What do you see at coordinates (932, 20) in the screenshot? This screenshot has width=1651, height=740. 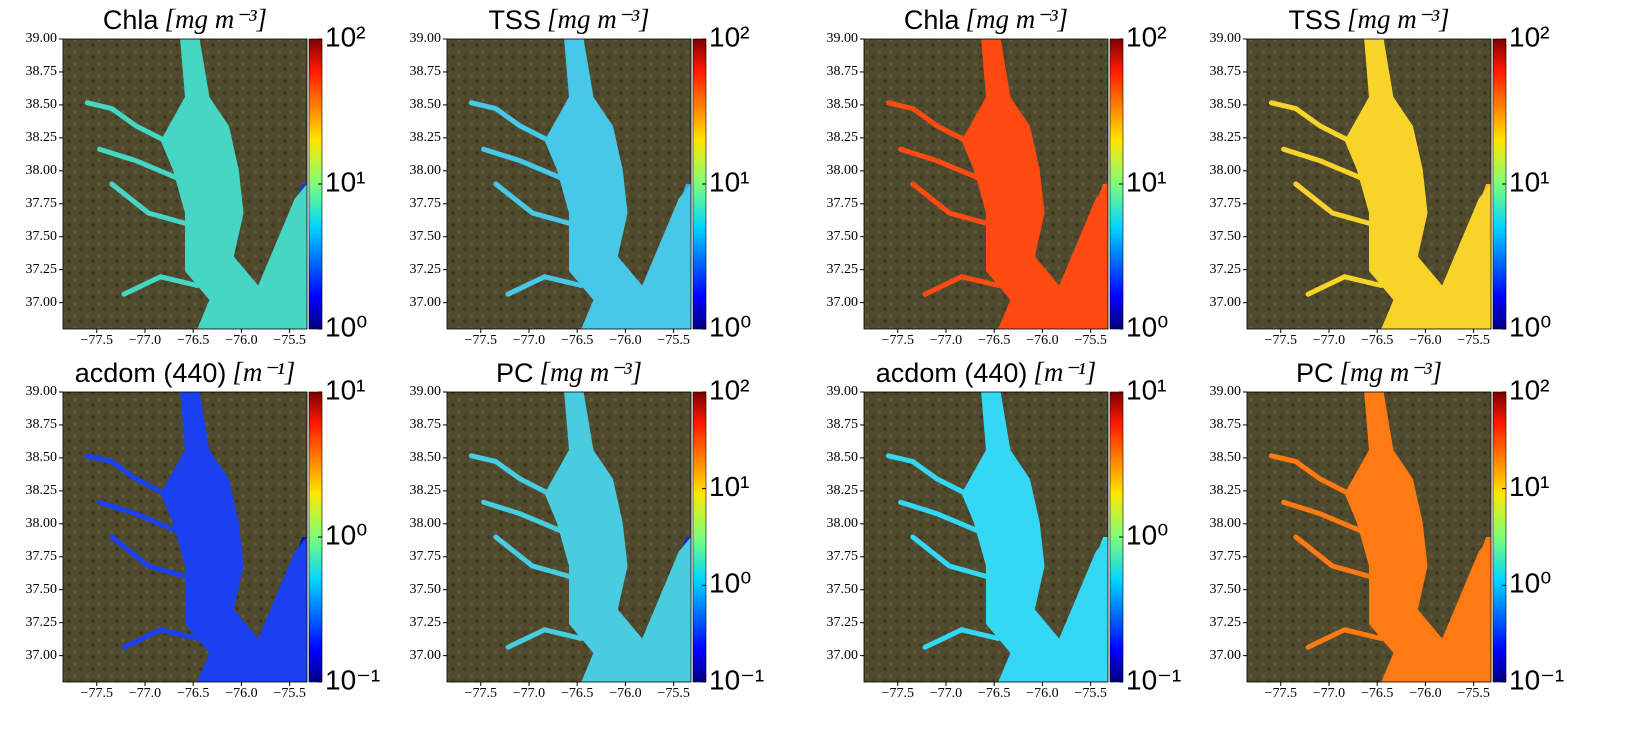 I see `title-label: Chla` at bounding box center [932, 20].